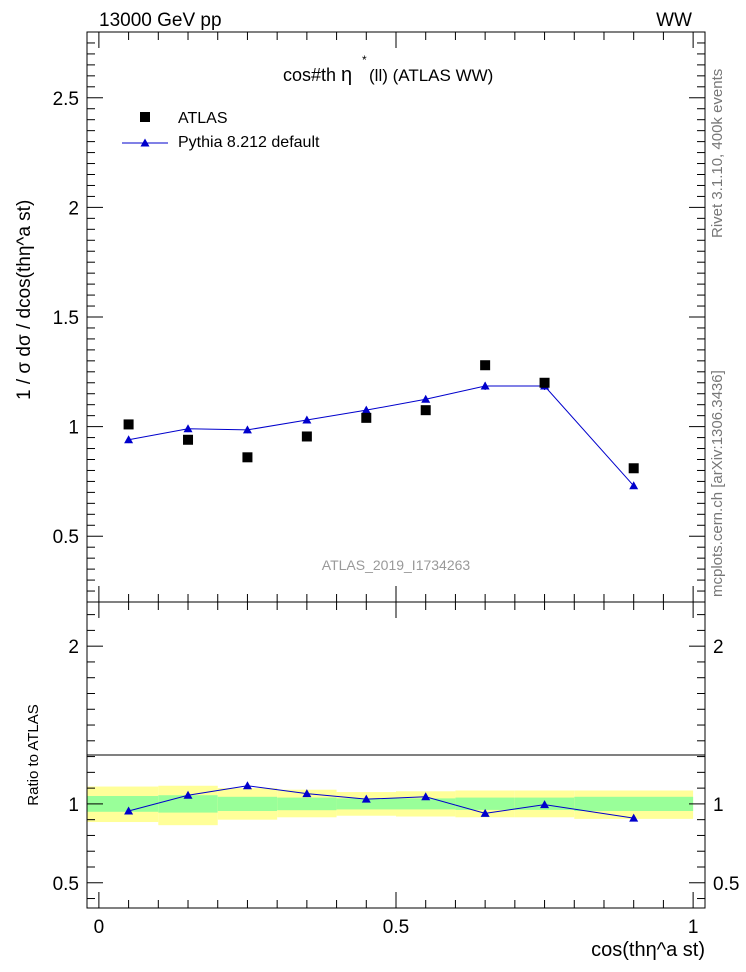 This screenshot has width=746, height=972. What do you see at coordinates (145, 117) in the screenshot?
I see `legend-atlas-marker` at bounding box center [145, 117].